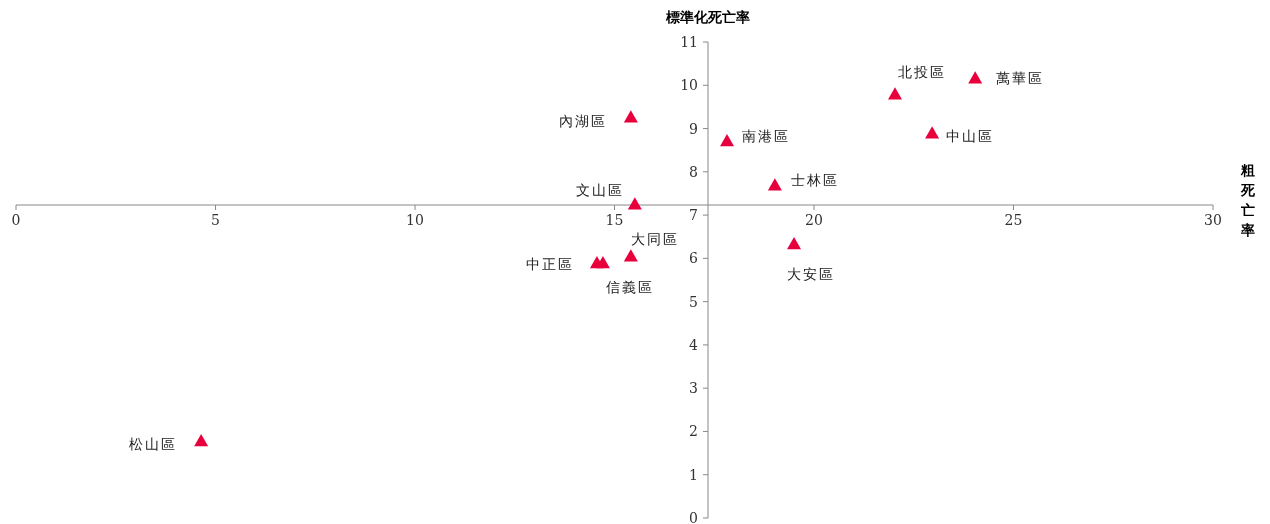 This screenshot has height=524, width=1270. Describe the element at coordinates (1013, 220) in the screenshot. I see `x-tick-label: 25` at that location.